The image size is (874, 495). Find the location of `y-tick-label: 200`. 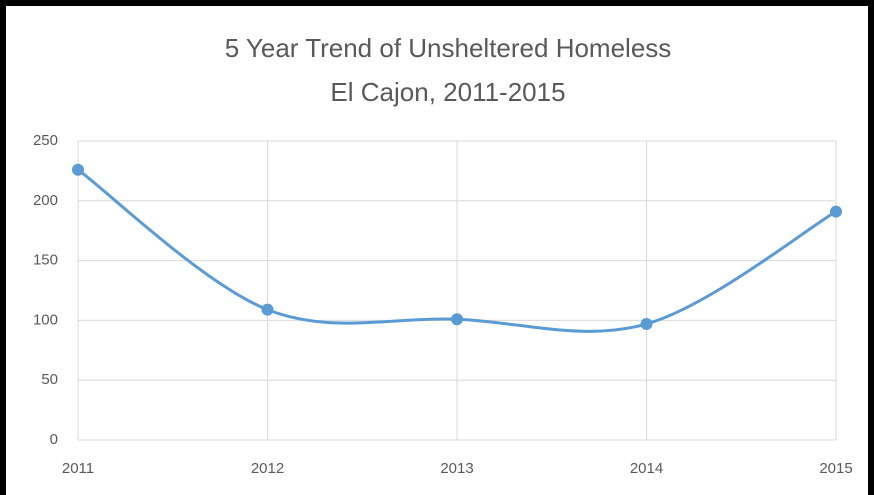

y-tick-label: 200 is located at coordinates (45, 200).